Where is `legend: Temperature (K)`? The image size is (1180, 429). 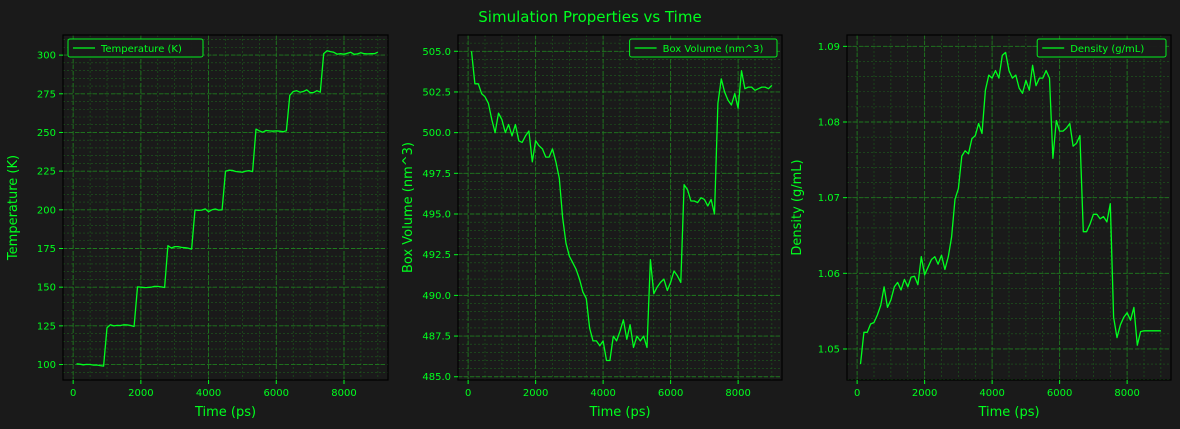
legend: Temperature (K) is located at coordinates (135, 48).